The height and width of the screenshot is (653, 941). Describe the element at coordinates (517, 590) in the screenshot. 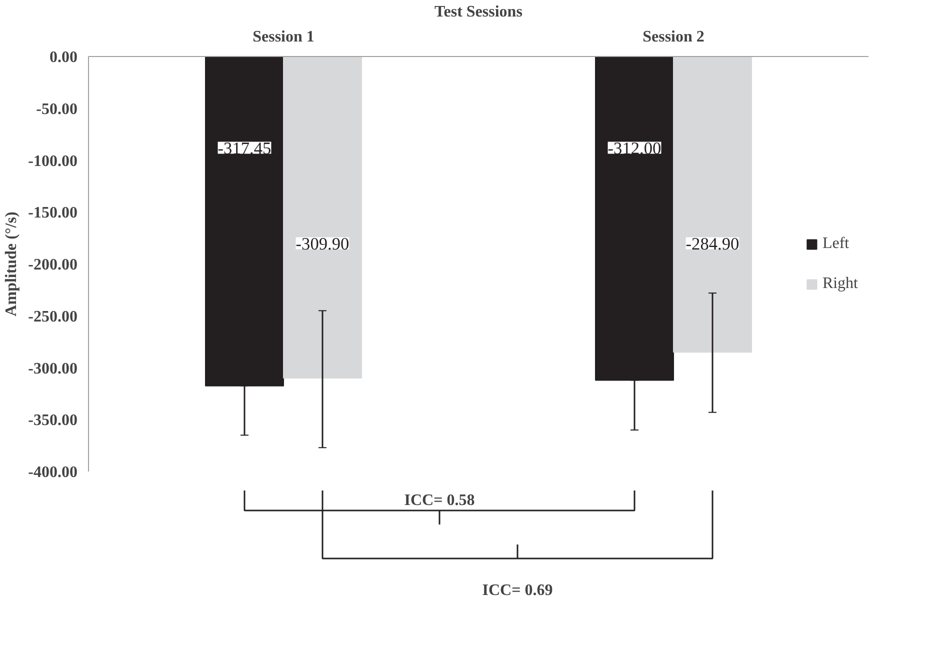

I see `text: ICC= 0.69` at that location.